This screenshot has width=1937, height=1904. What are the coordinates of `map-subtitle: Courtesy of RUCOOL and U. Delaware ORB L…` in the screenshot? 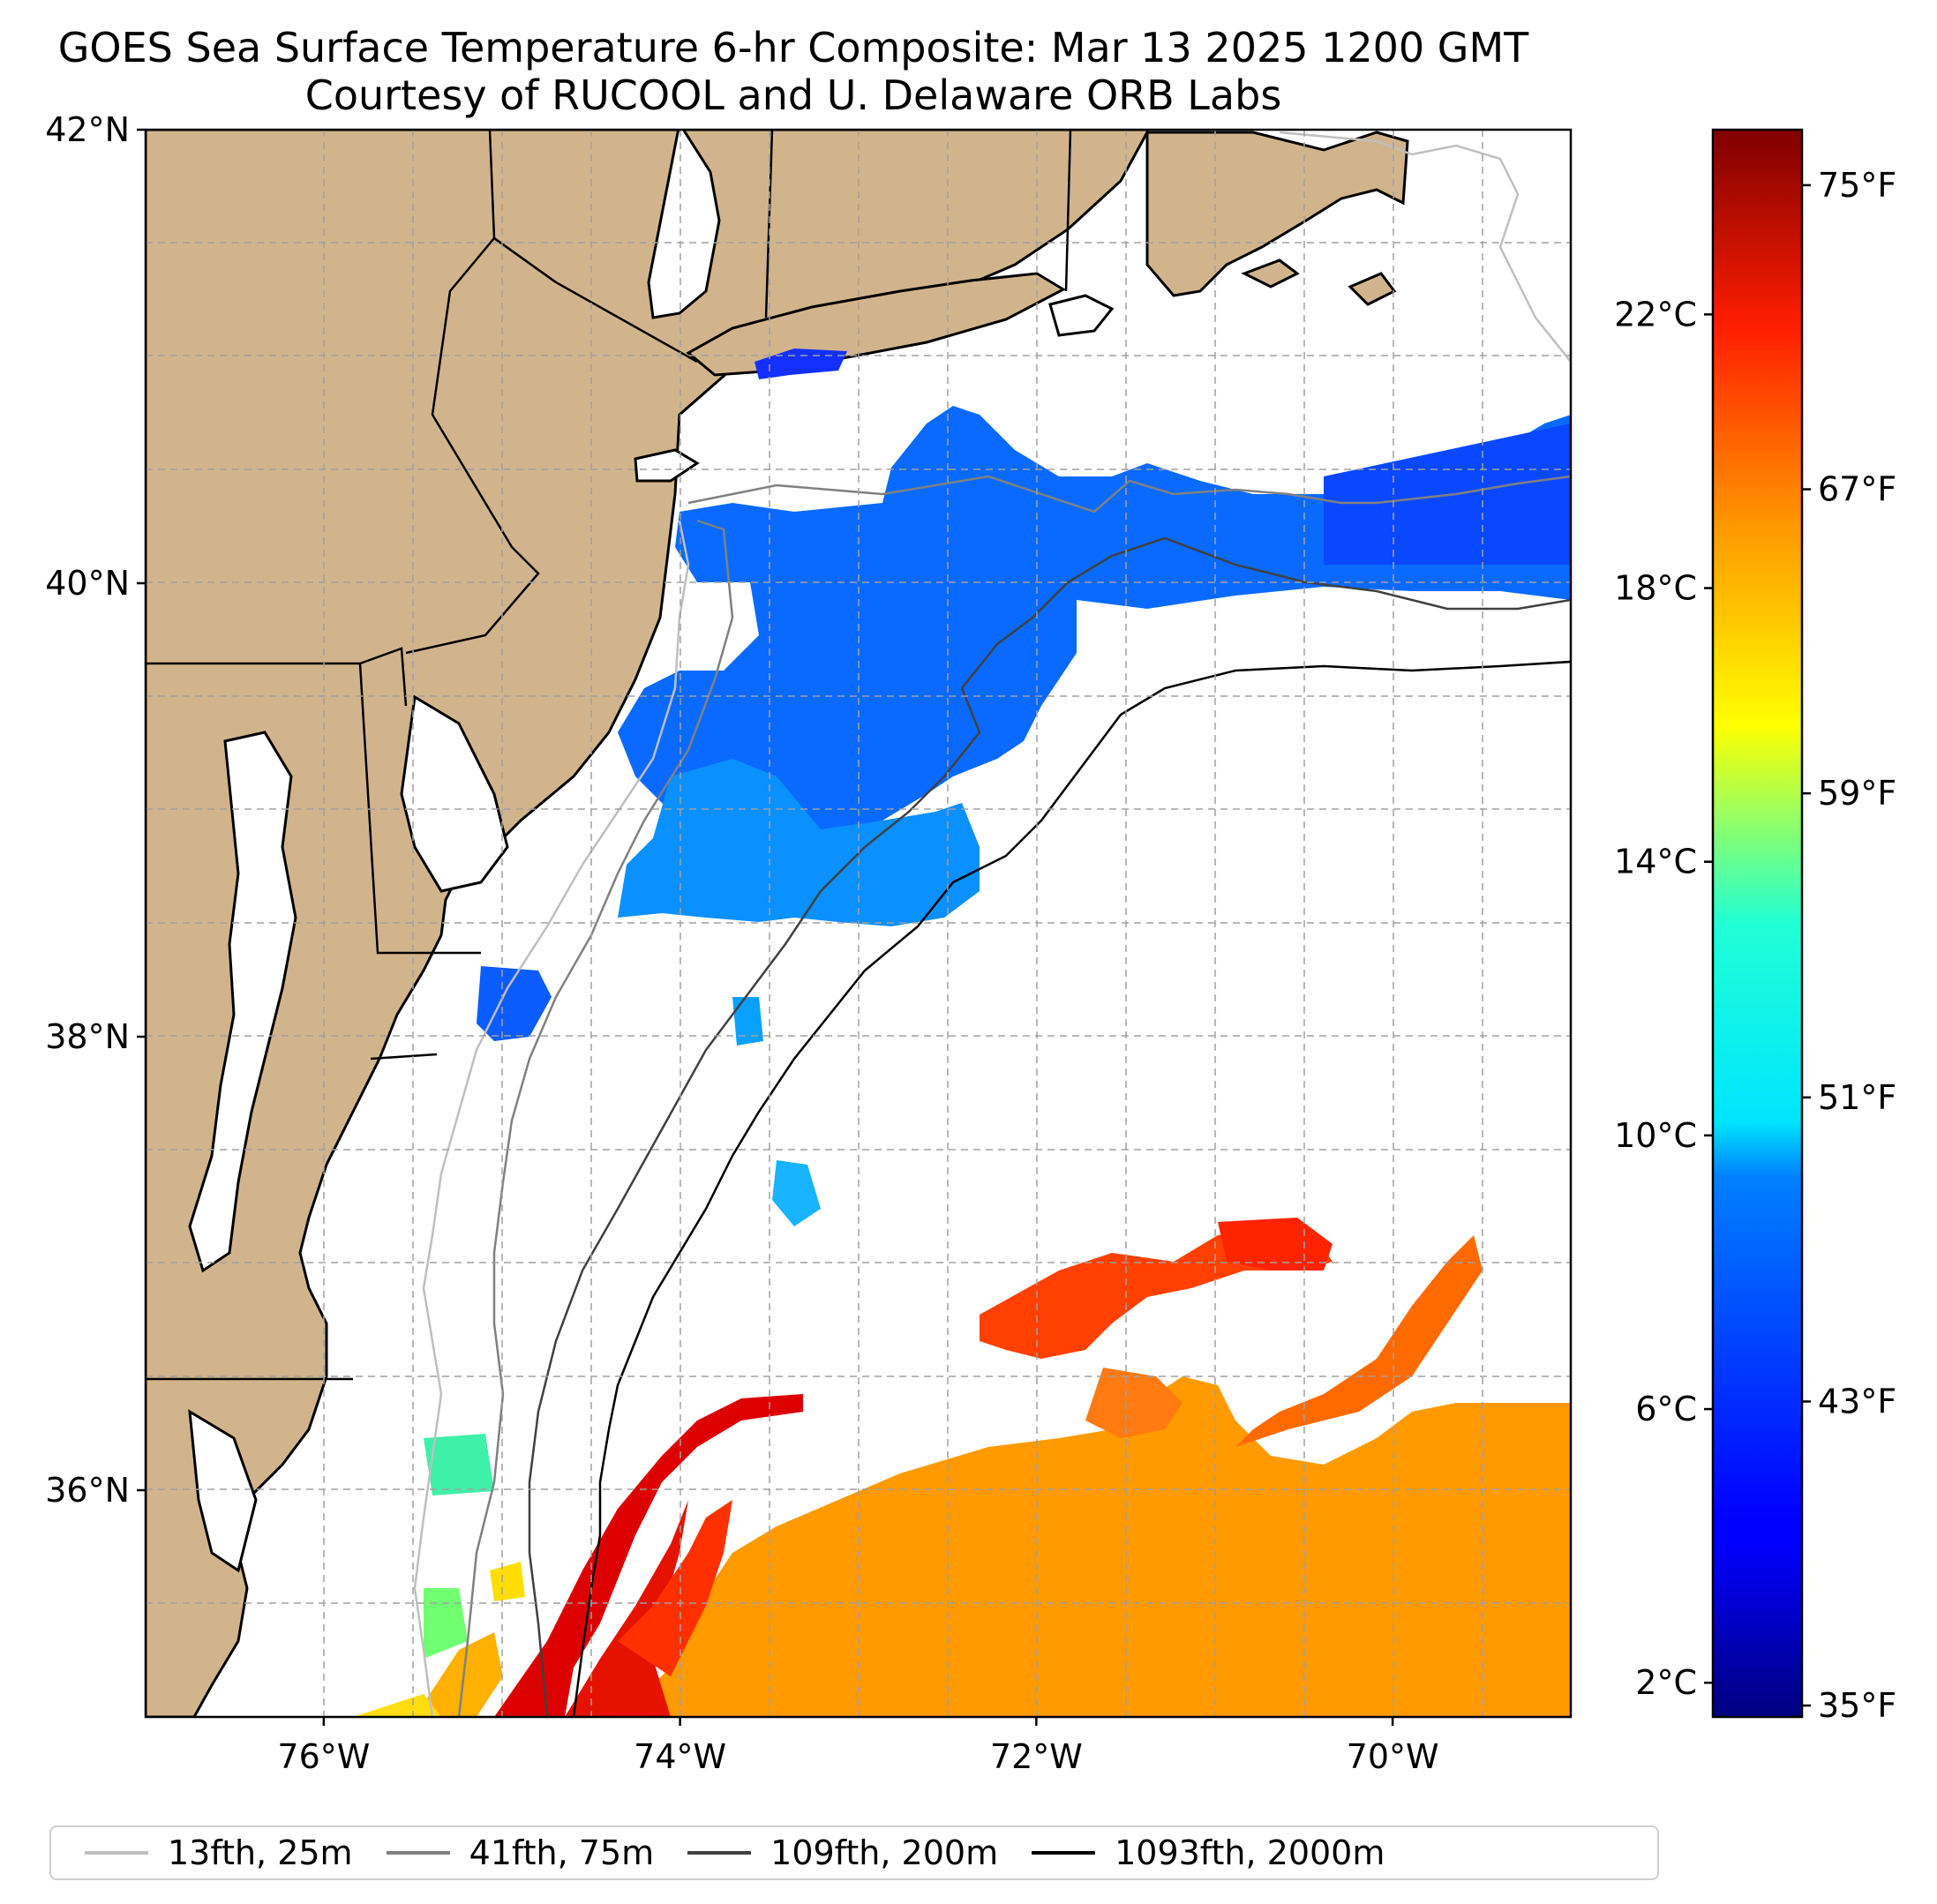 It's located at (793, 95).